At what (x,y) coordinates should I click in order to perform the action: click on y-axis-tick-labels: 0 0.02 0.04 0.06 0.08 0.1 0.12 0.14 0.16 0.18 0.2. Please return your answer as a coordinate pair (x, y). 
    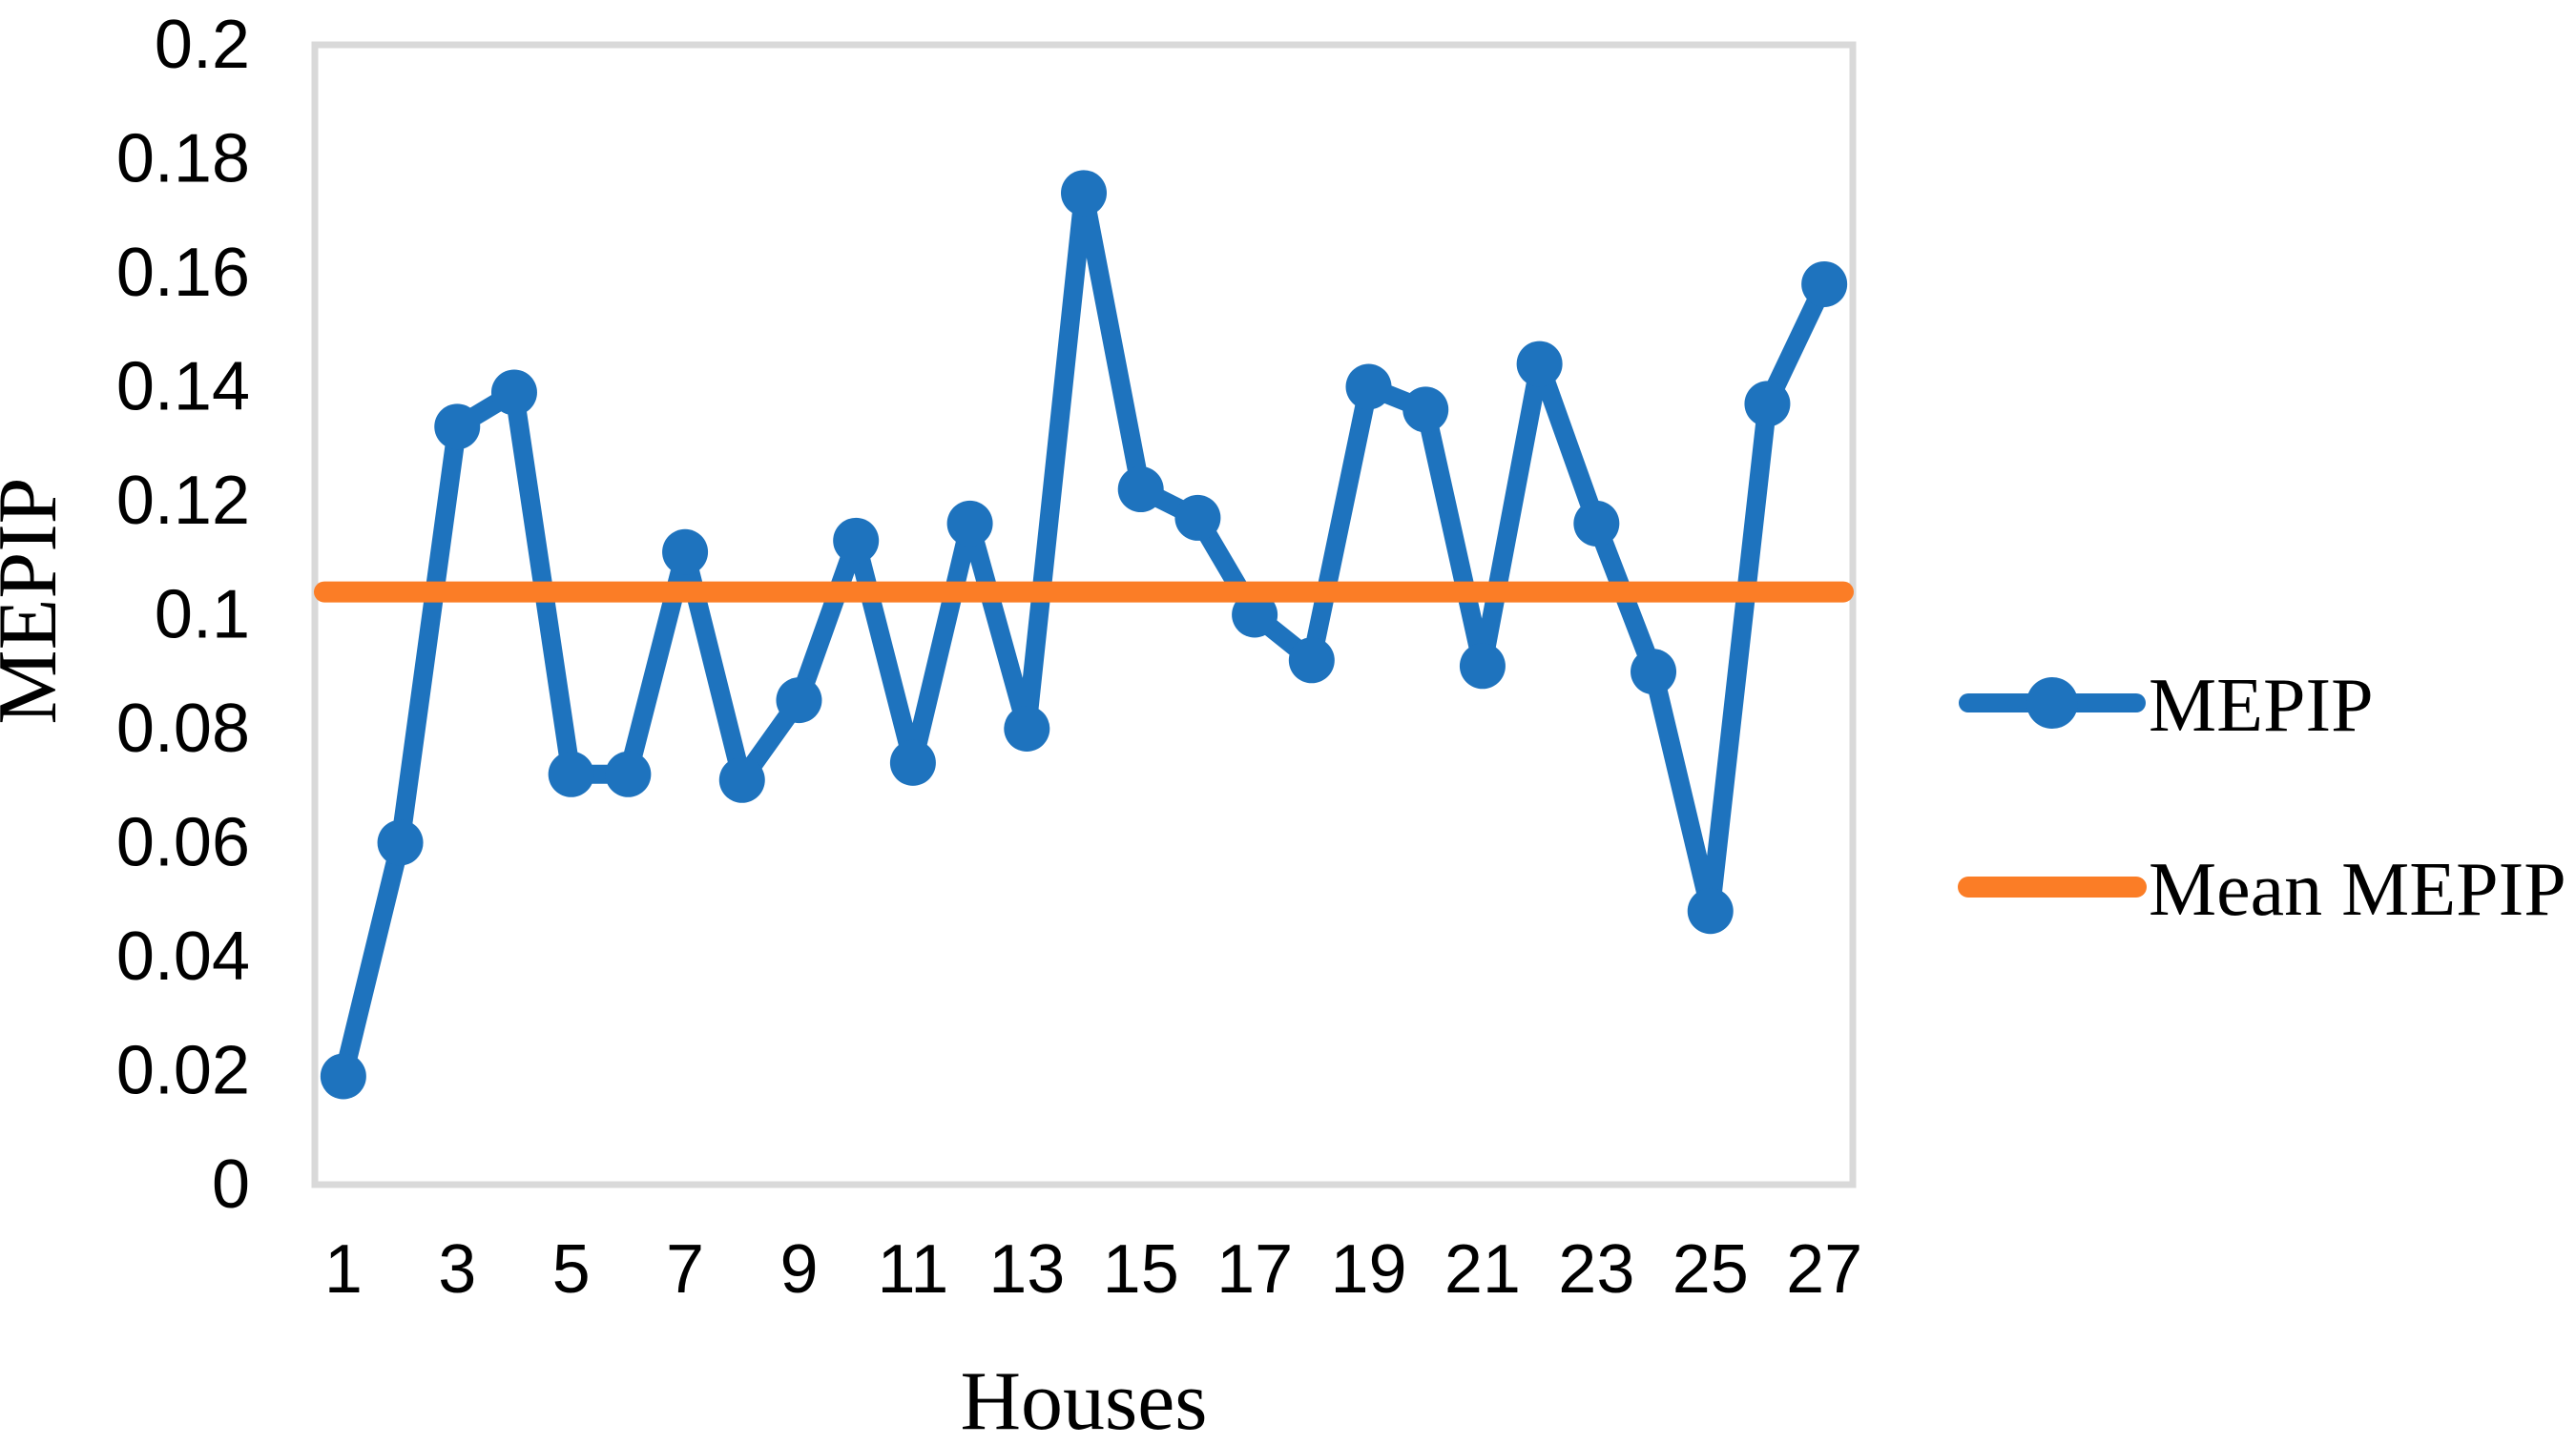
    Looking at the image, I should click on (183, 615).